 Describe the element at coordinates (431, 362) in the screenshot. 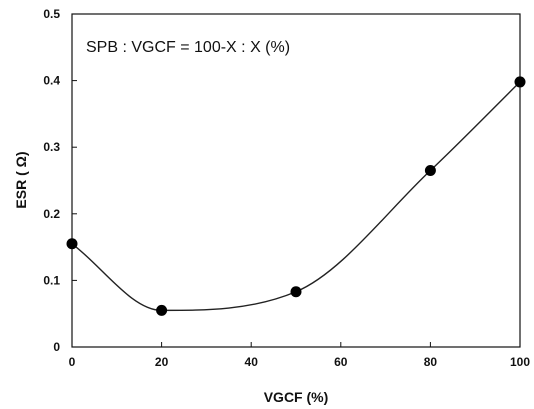

I see `x-tick-label: 80` at that location.